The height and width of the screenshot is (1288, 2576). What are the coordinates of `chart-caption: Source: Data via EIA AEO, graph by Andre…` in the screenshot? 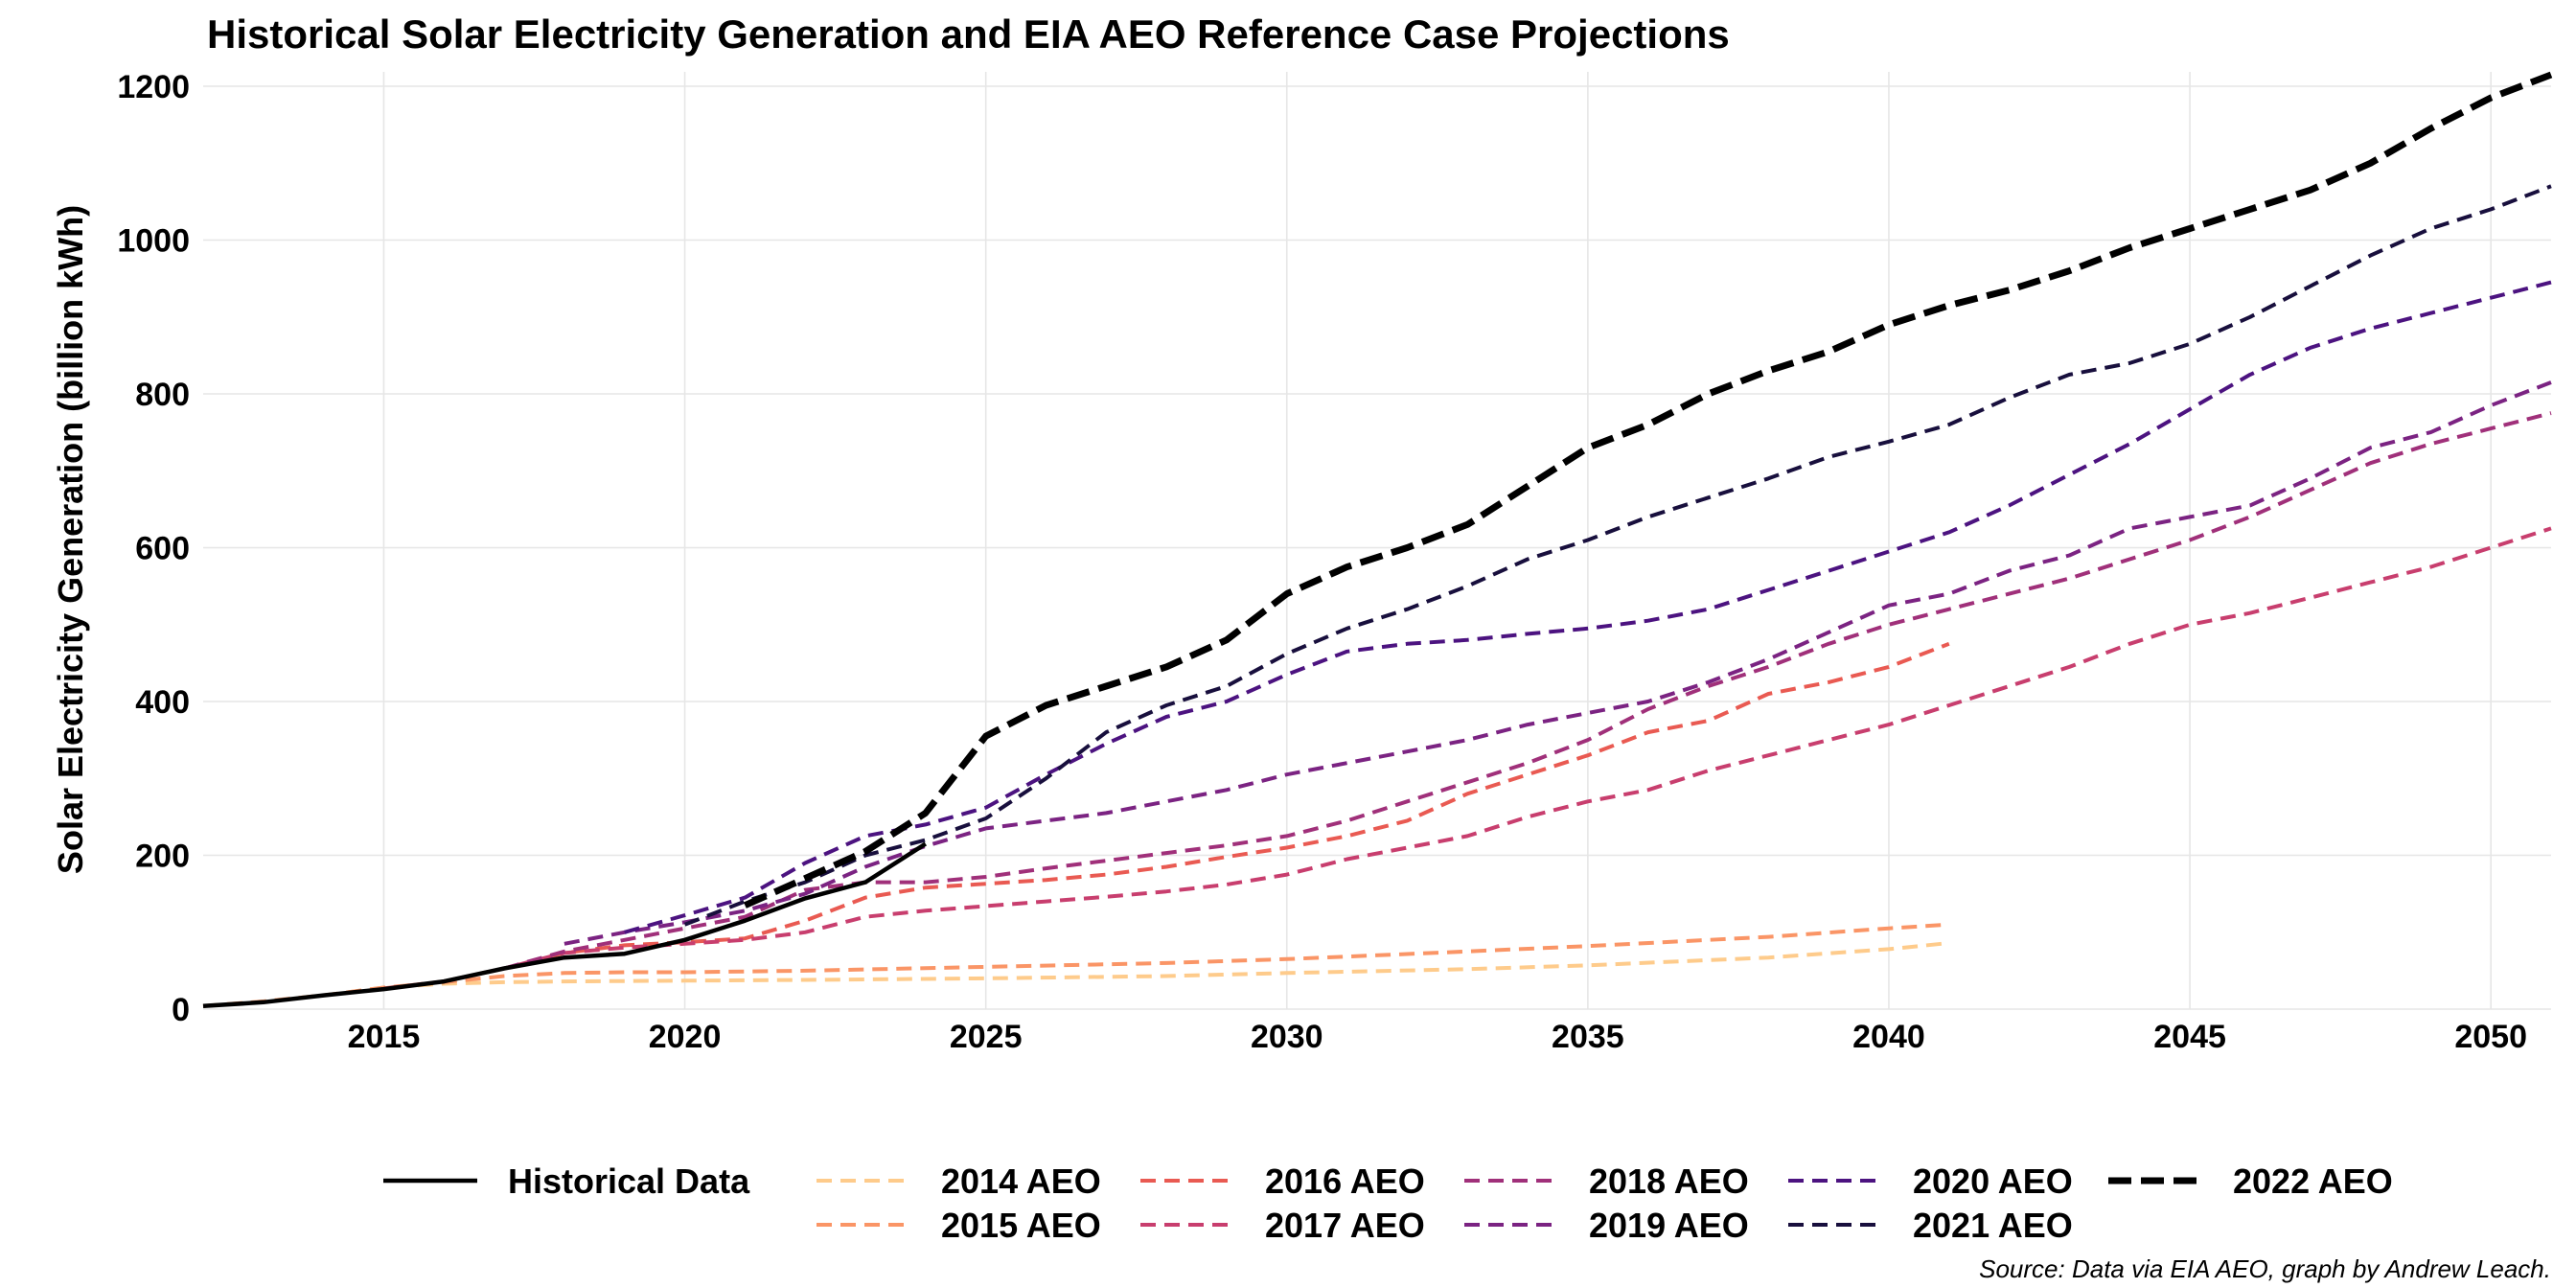 It's located at (2265, 1268).